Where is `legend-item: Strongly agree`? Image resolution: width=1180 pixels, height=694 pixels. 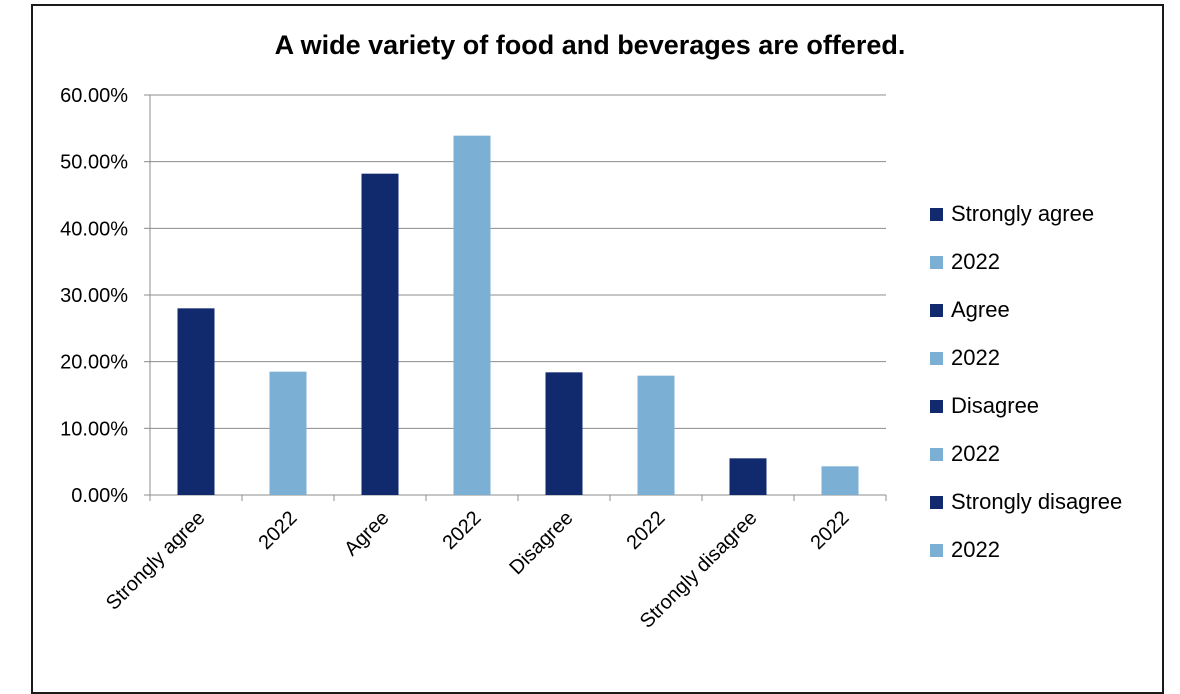 legend-item: Strongly agree is located at coordinates (1045, 214).